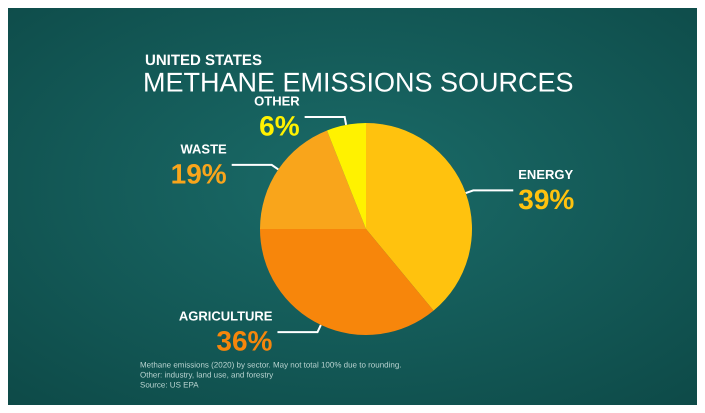 This screenshot has height=413, width=705. What do you see at coordinates (225, 316) in the screenshot?
I see `slice-label: AGRICULTURE` at bounding box center [225, 316].